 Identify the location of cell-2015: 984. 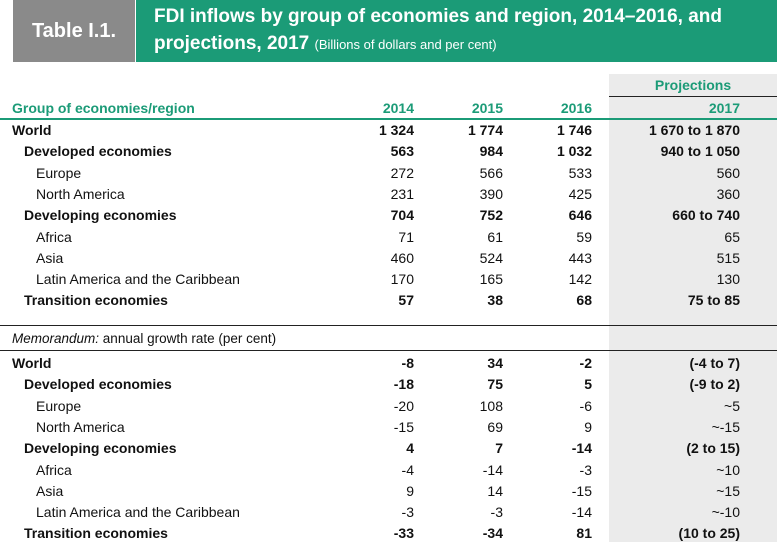
(491, 151).